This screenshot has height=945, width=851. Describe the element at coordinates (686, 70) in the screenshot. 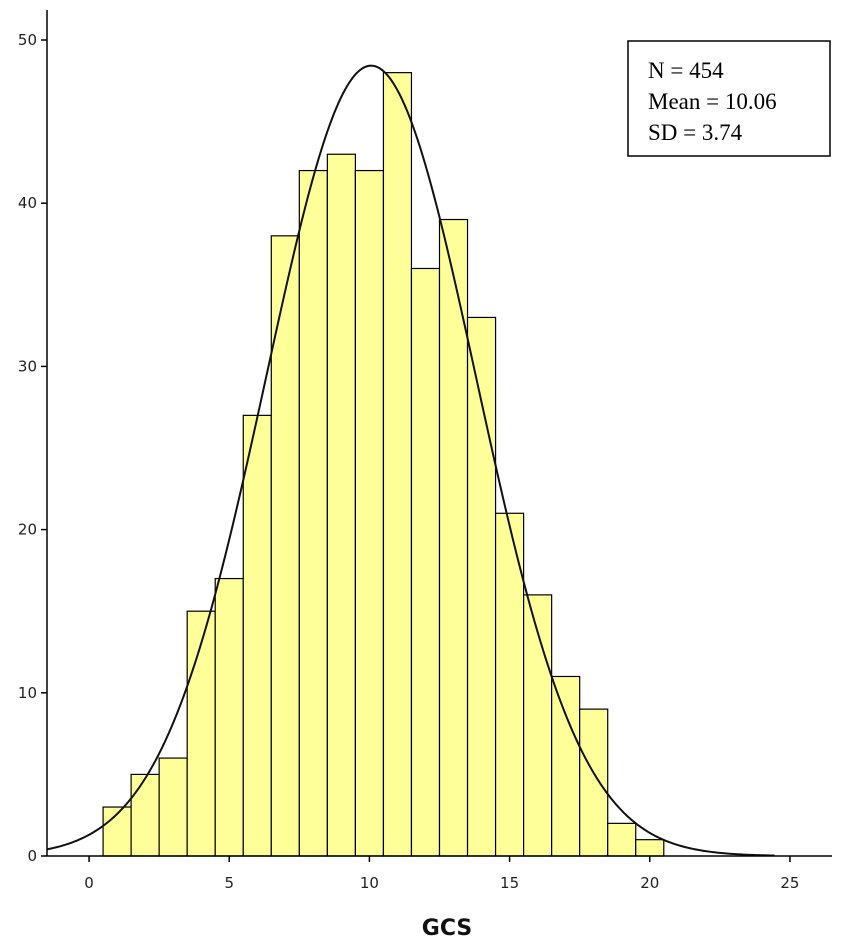

I see `stats-n: N = 454` at that location.